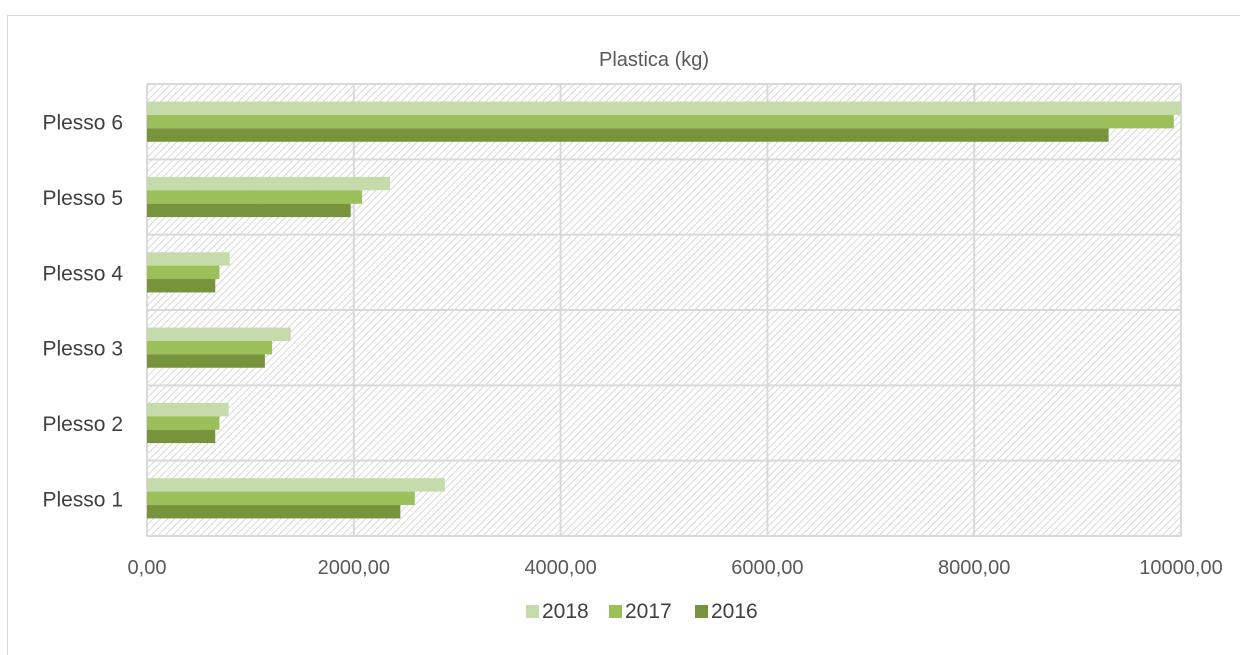 The width and height of the screenshot is (1241, 655). What do you see at coordinates (560, 568) in the screenshot?
I see `x-tick-label: 4000,00` at bounding box center [560, 568].